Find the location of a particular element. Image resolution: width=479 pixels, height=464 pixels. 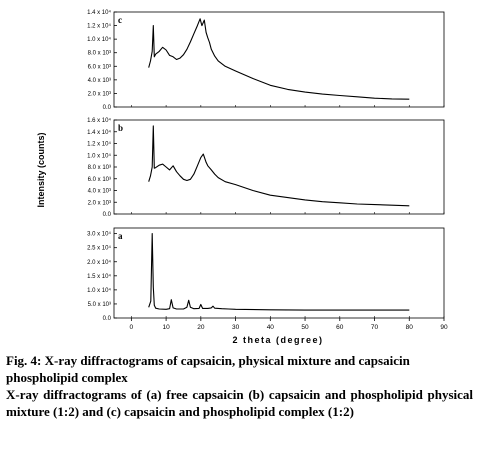

panel-letter: b is located at coordinates (120, 128).